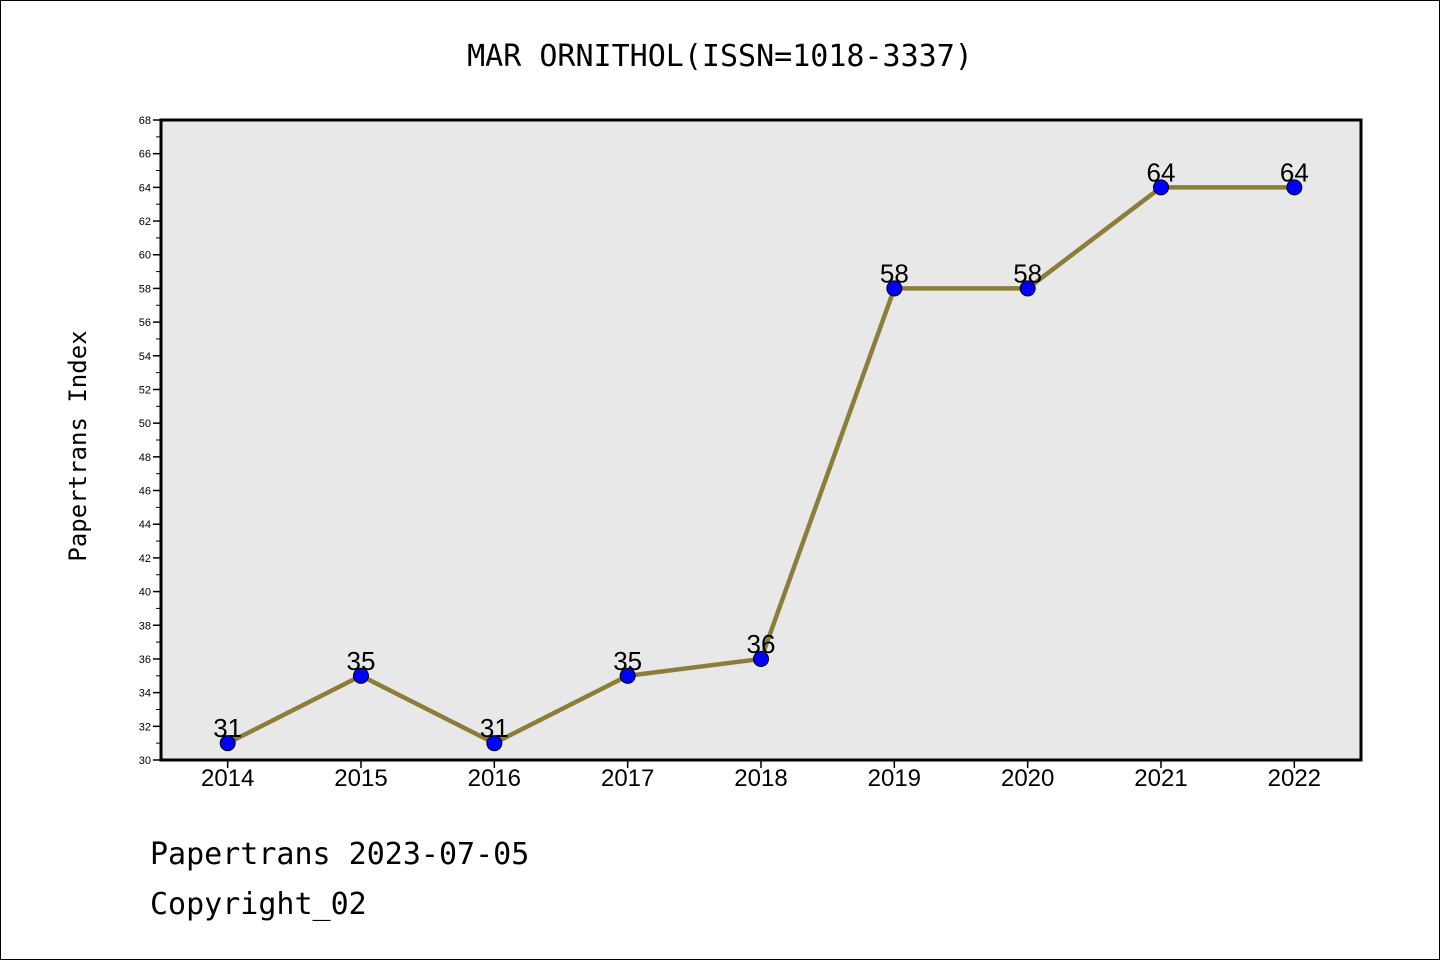 This screenshot has width=1440, height=960. I want to click on y-tick-label: 52, so click(145, 390).